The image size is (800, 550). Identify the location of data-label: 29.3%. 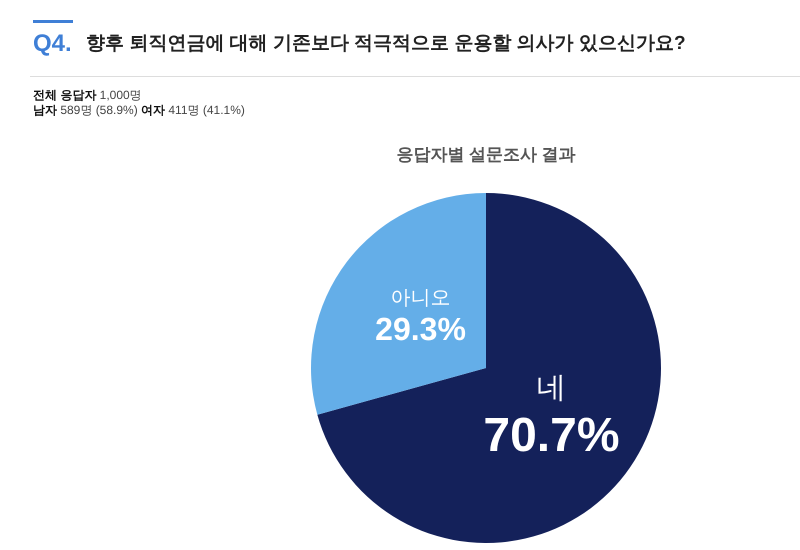
(420, 329).